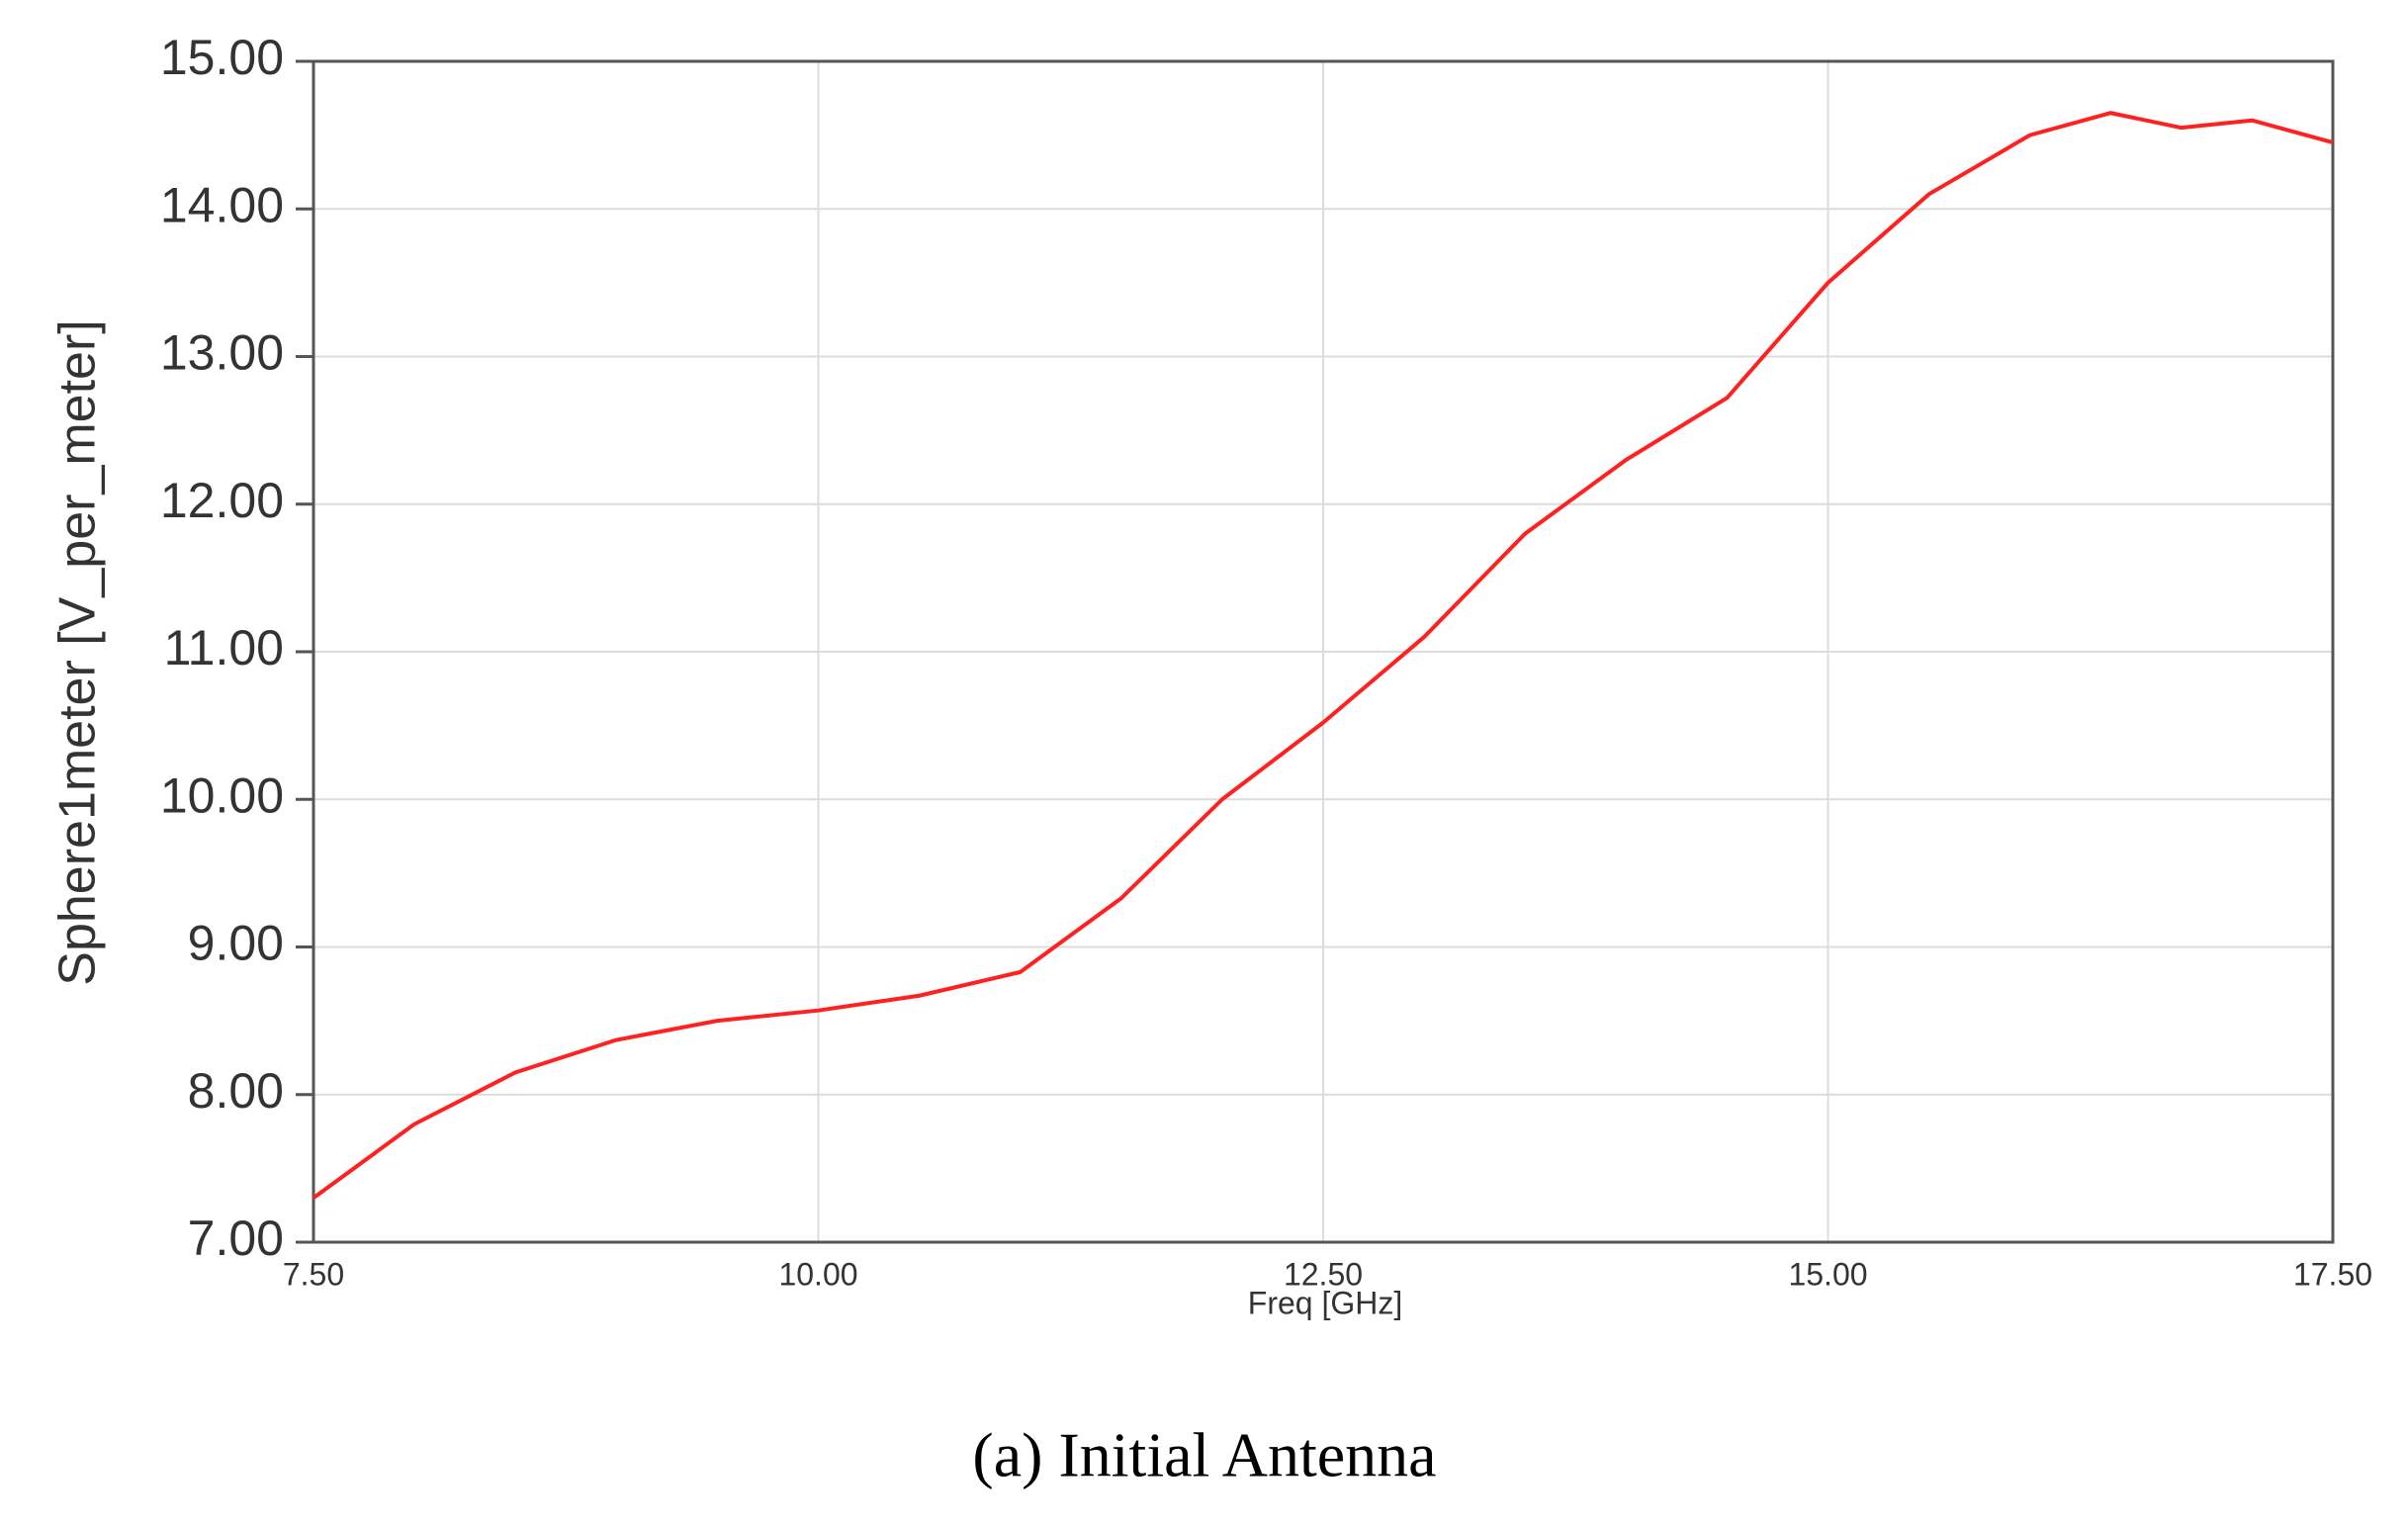  What do you see at coordinates (2332, 1274) in the screenshot?
I see `x-tick-label: 17.50` at bounding box center [2332, 1274].